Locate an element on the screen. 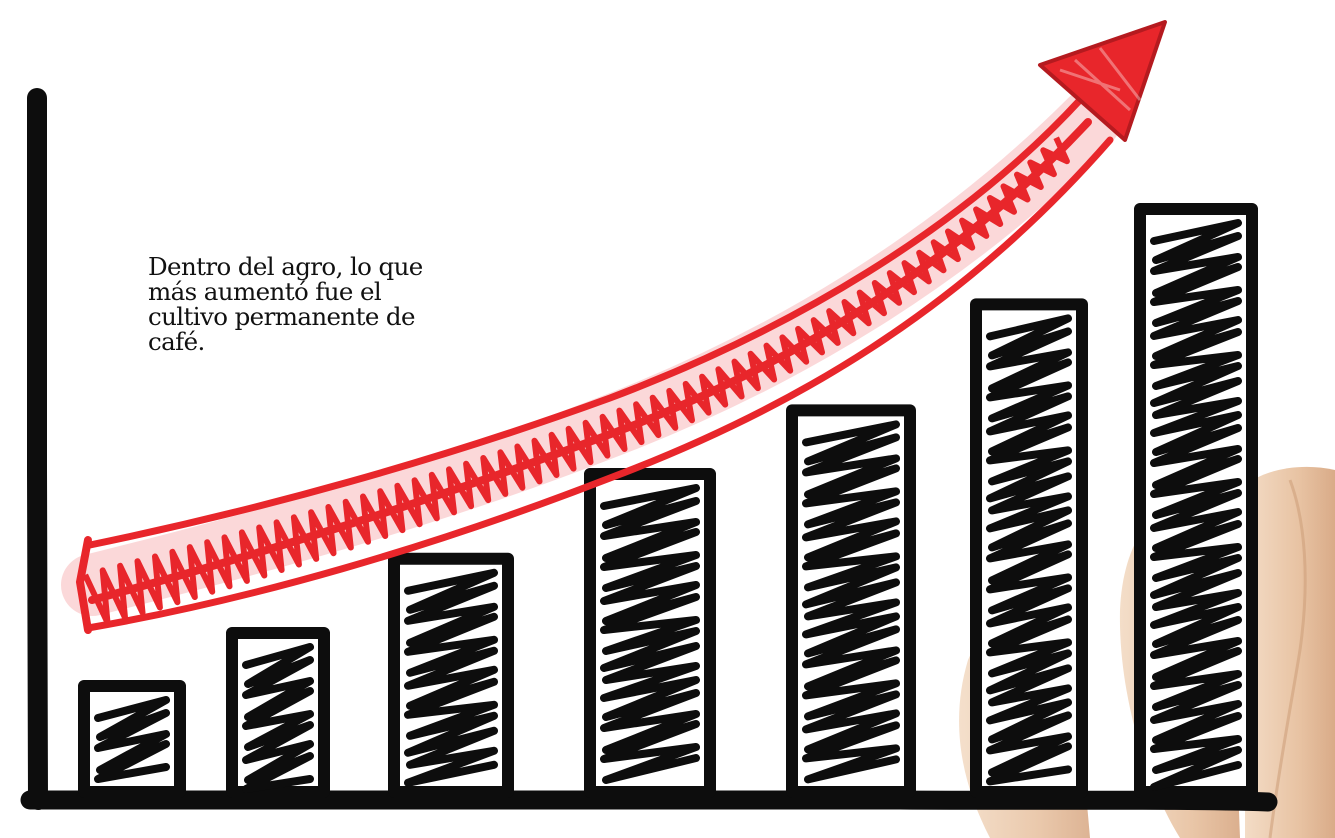 The width and height of the screenshot is (1335, 838). x-axis is located at coordinates (649, 801).